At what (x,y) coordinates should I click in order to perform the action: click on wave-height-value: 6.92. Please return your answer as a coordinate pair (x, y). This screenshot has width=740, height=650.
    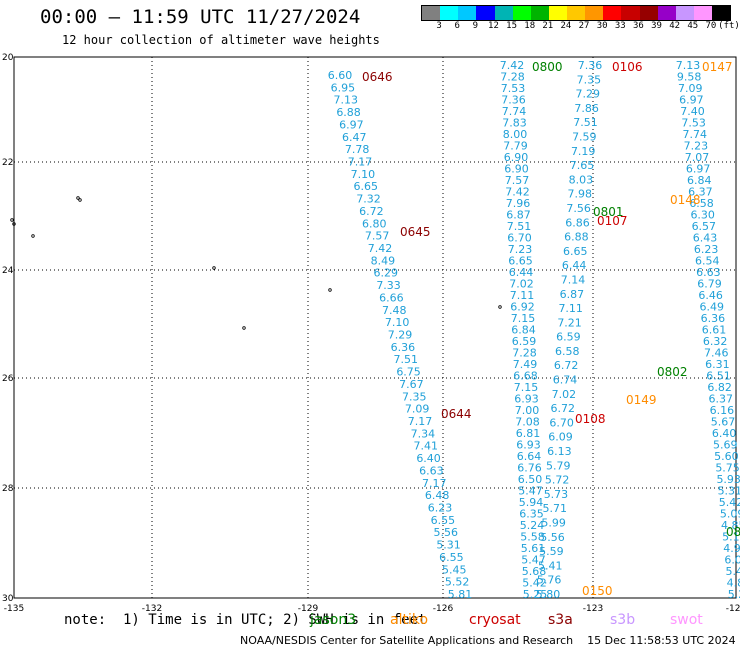
    Looking at the image, I should click on (522, 307).